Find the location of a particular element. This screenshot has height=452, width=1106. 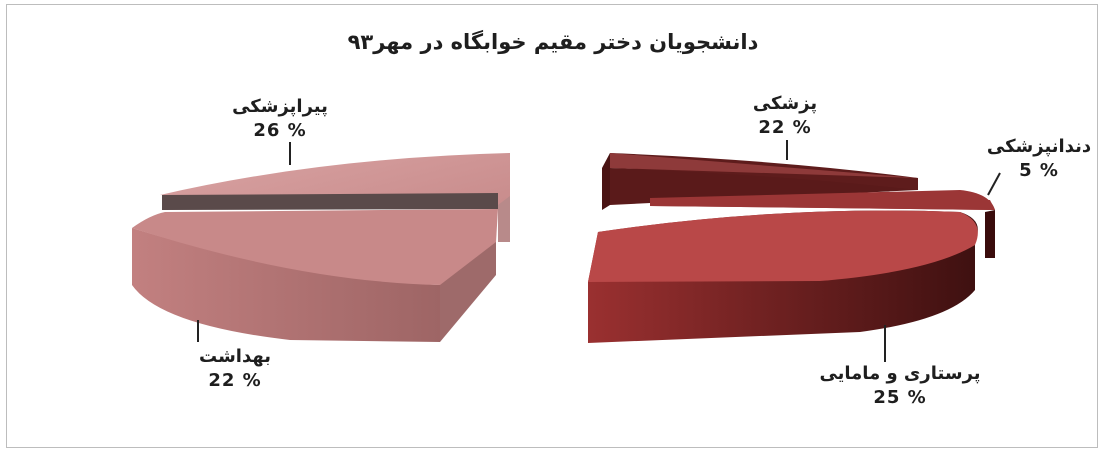

label-behdasht-name: بهداشت is located at coordinates (235, 356).